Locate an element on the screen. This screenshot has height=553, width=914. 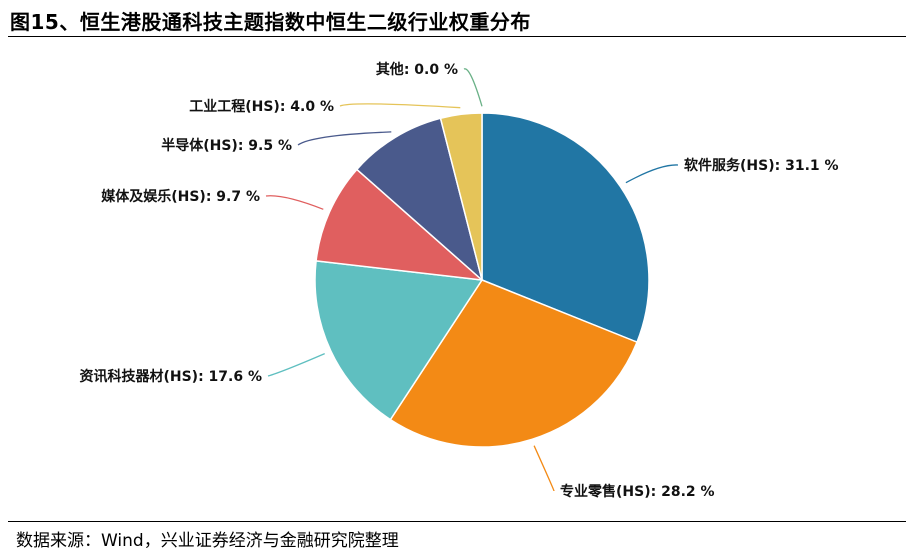
slice-5-label: 半导体(HS): 9.5 % is located at coordinates (226, 145).